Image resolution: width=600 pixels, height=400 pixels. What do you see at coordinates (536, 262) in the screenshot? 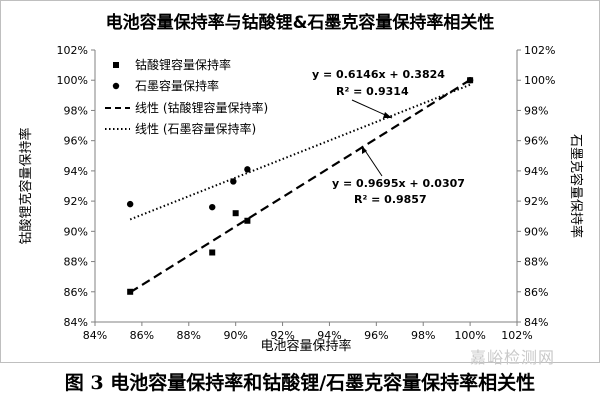
I see `y-right-tick-label: 88%` at bounding box center [536, 262].